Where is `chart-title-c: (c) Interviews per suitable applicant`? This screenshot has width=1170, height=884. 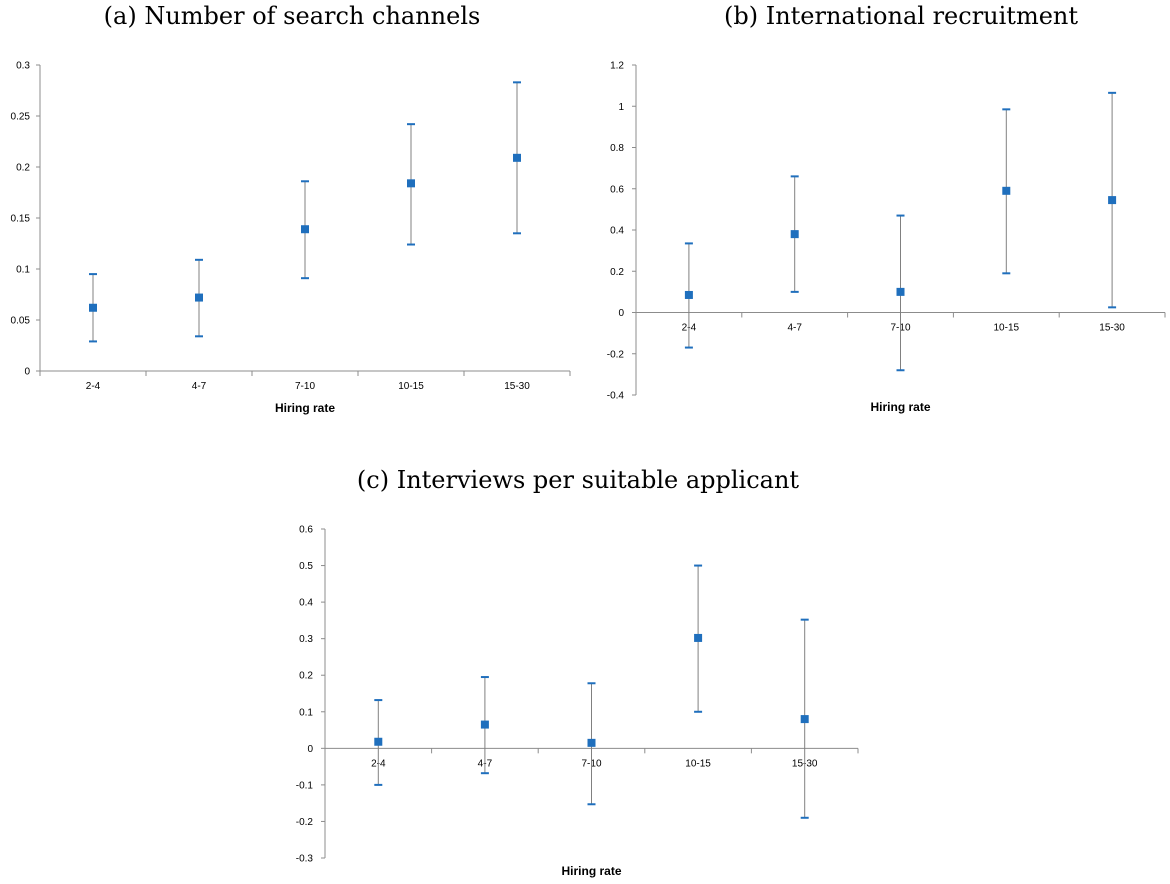 chart-title-c: (c) Interviews per suitable applicant is located at coordinates (578, 480).